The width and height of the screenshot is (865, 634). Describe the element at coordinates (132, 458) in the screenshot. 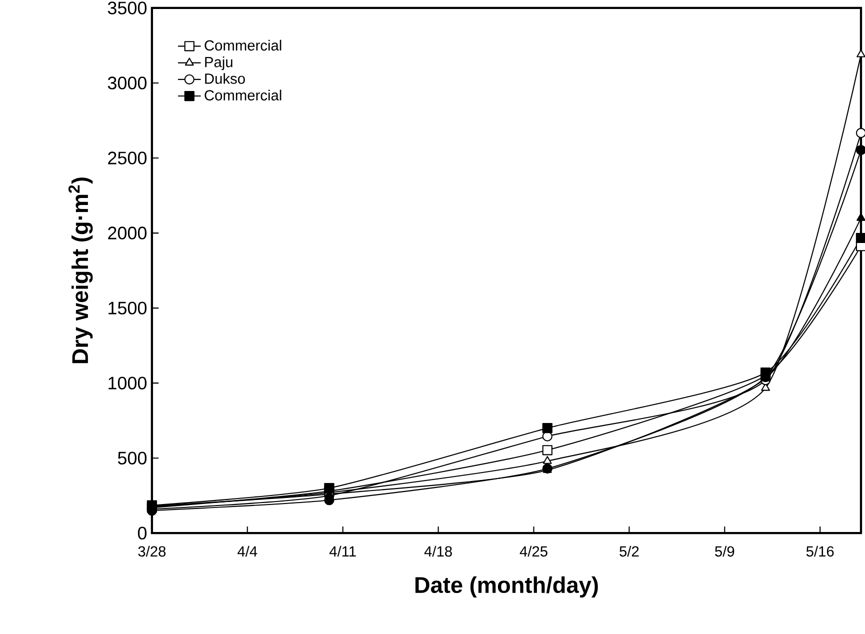

I see `y-tick-label: 500` at that location.